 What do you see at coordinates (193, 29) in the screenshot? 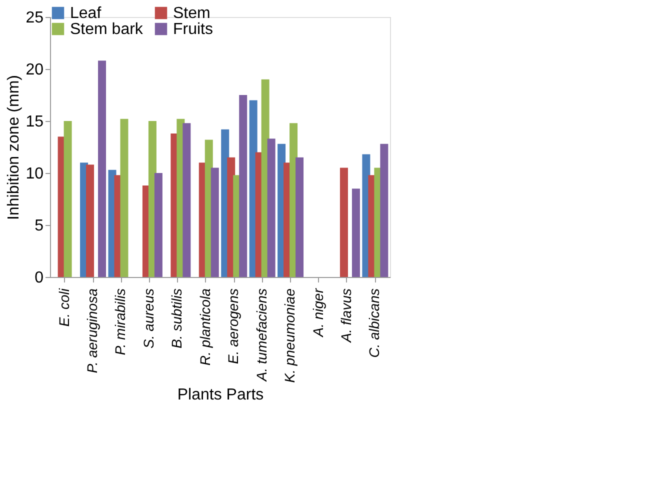
I see `legend-label: Fruits` at bounding box center [193, 29].